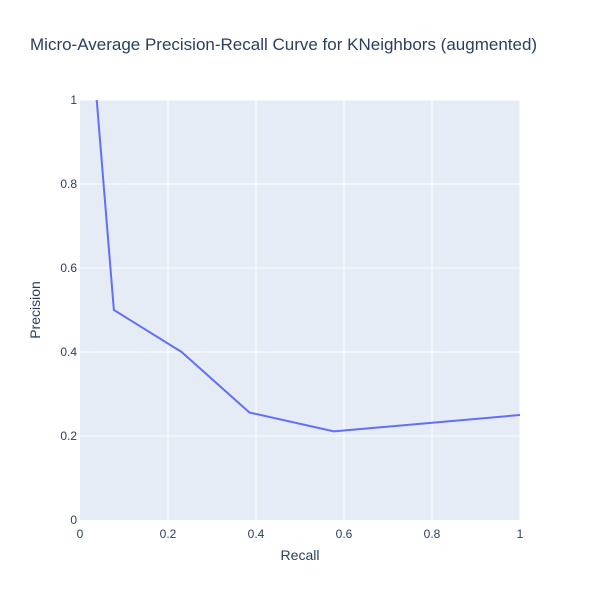 This screenshot has width=600, height=600. I want to click on y-tick-label: 0.6, so click(68, 268).